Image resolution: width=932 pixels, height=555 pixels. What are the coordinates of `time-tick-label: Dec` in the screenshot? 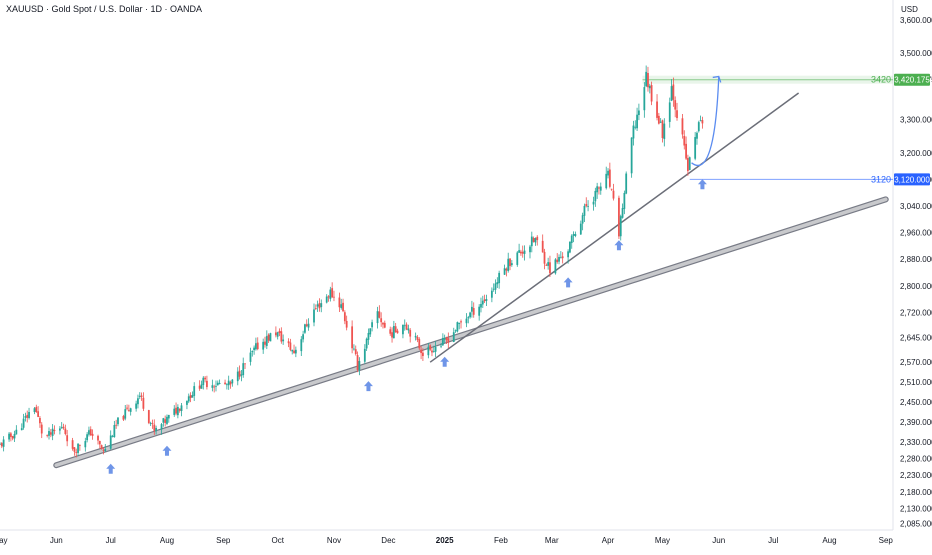 It's located at (388, 540).